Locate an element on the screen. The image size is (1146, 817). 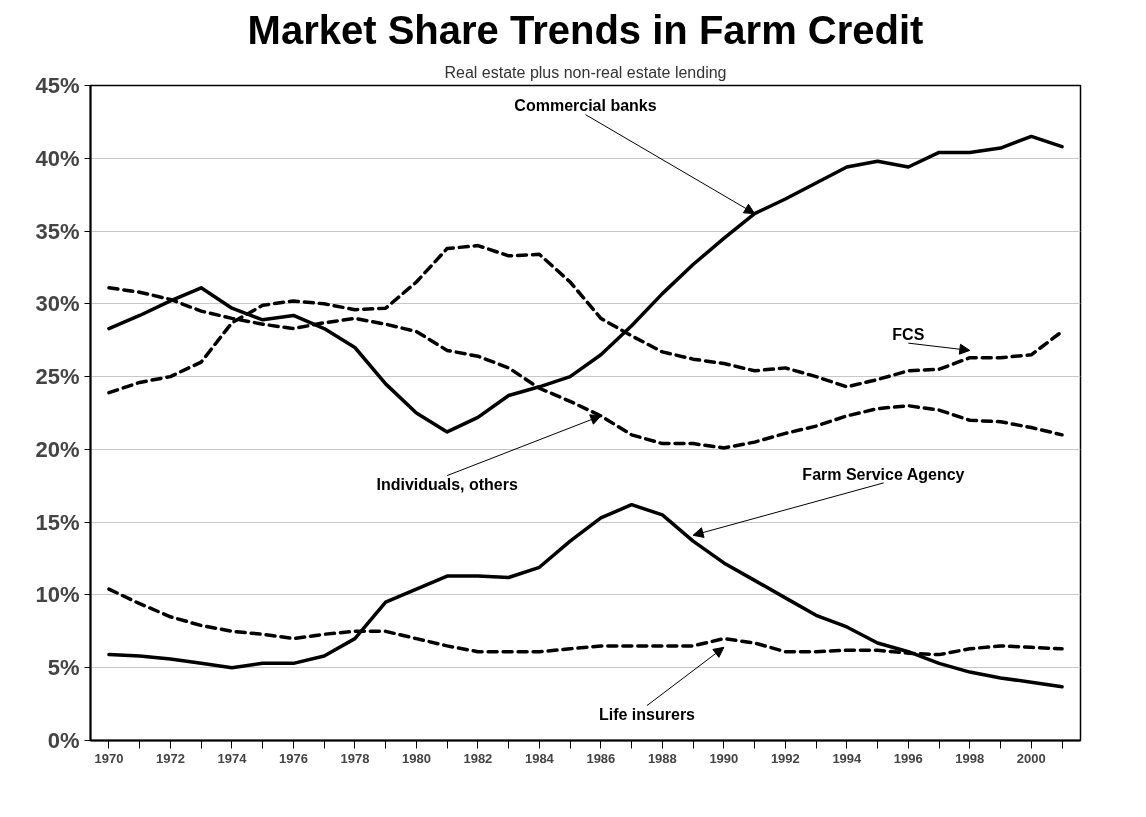
x-tick-label: 1976 is located at coordinates (293, 758).